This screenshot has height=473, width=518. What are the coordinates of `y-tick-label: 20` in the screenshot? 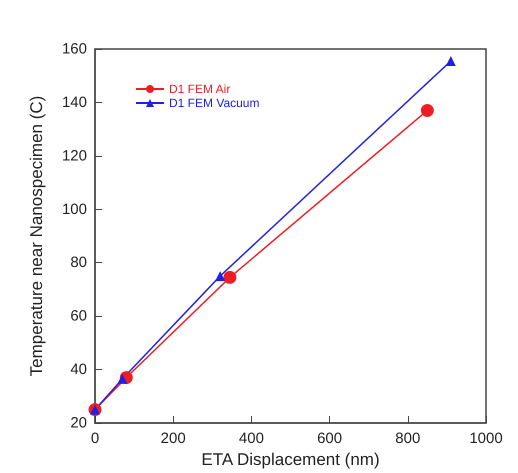 It's located at (78, 423).